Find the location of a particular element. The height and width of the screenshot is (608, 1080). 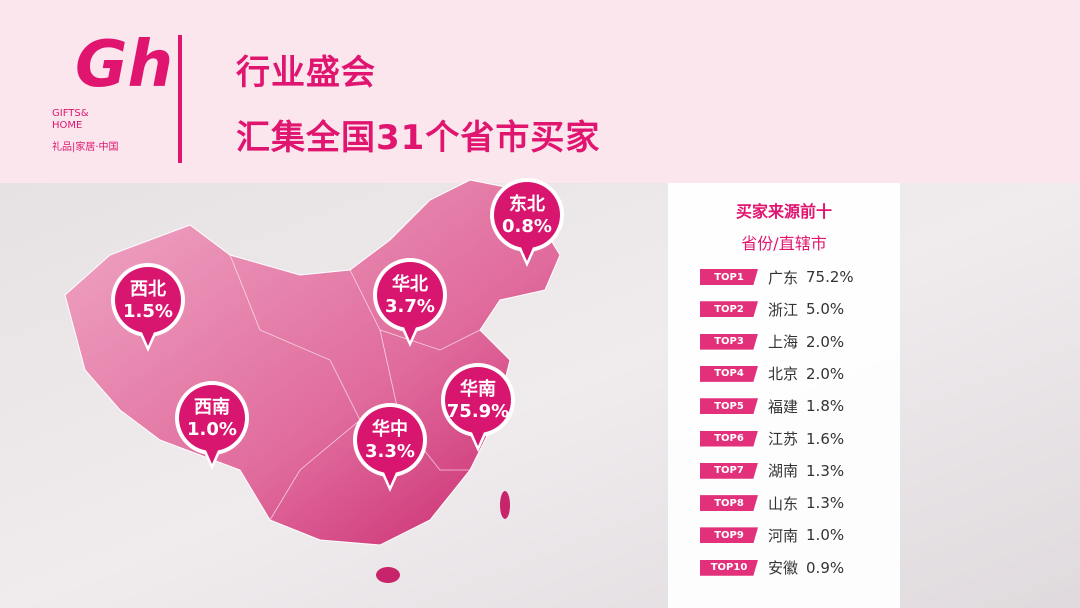

region-value: 75.9% is located at coordinates (478, 411).